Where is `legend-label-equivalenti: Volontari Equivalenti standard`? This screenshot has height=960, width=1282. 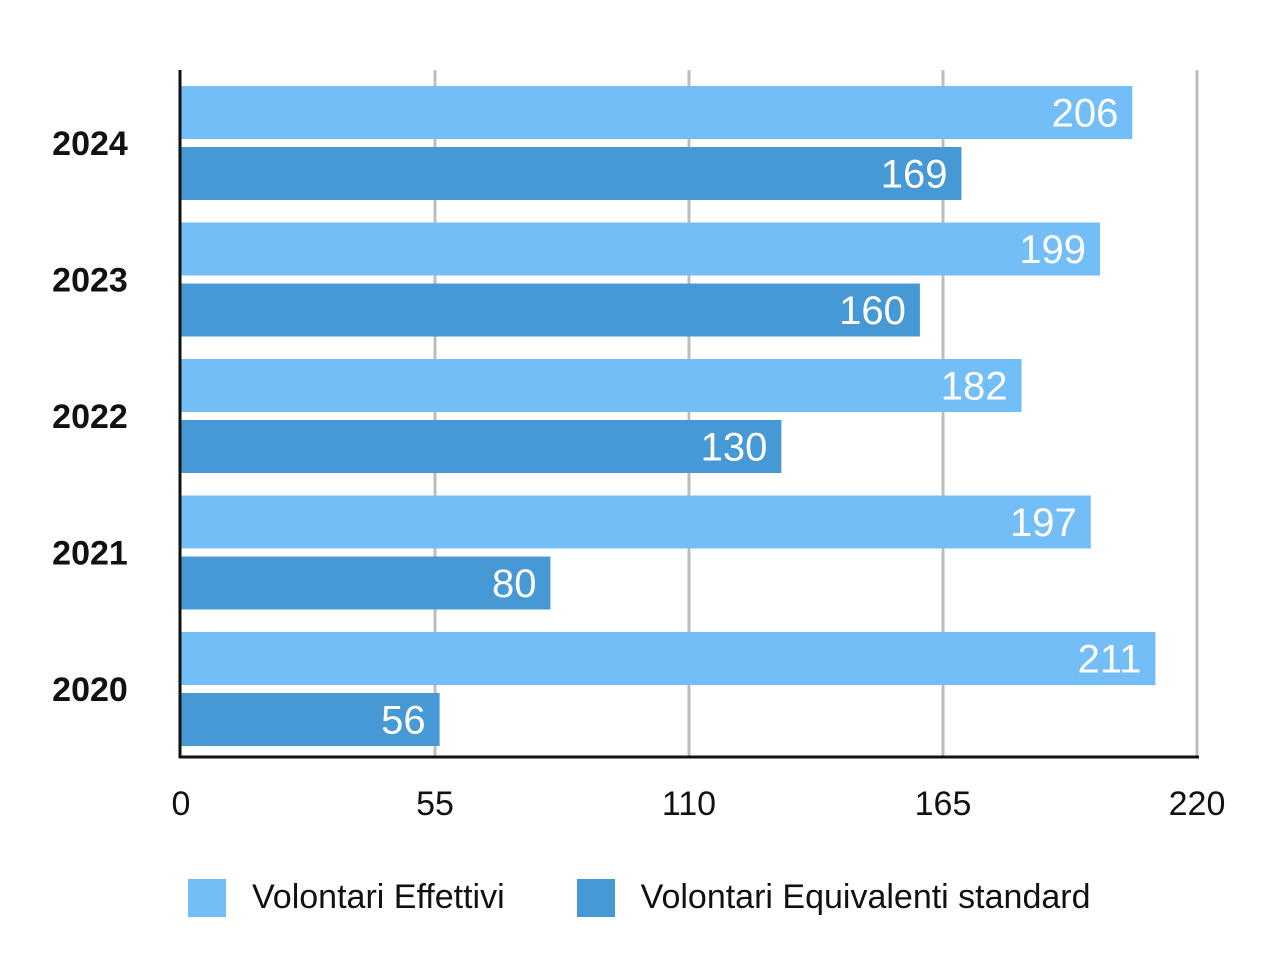
legend-label-equivalenti: Volontari Equivalenti standard is located at coordinates (865, 897).